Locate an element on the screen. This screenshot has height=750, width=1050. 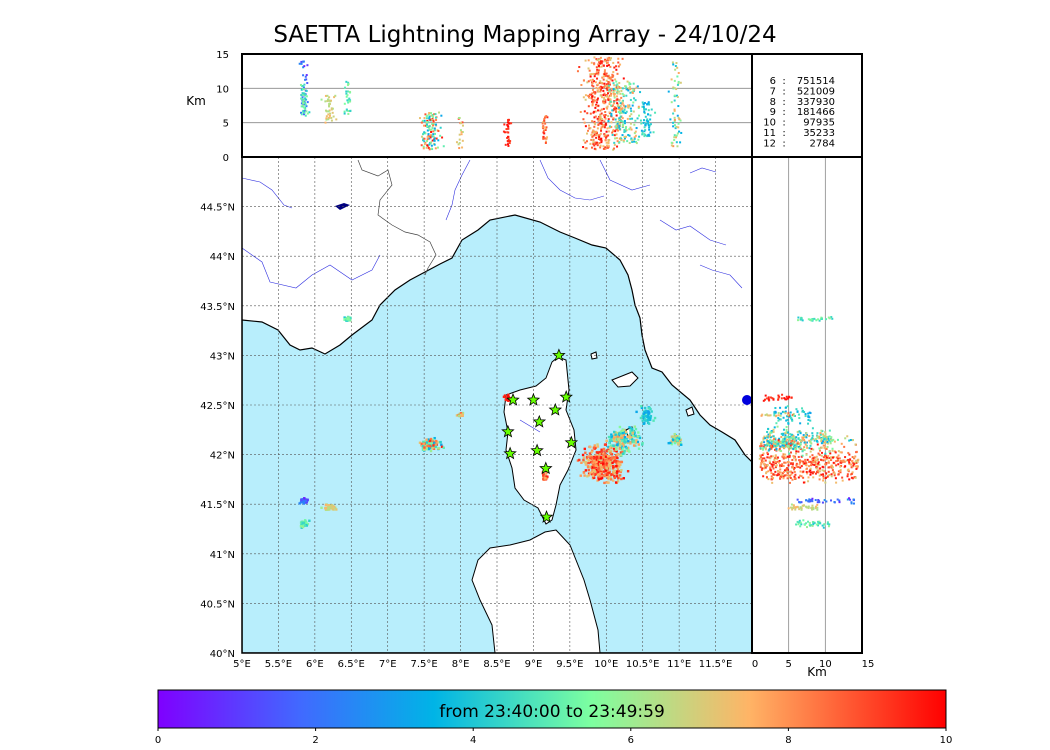
y-tick-label: 40.5°N is located at coordinates (217, 604).